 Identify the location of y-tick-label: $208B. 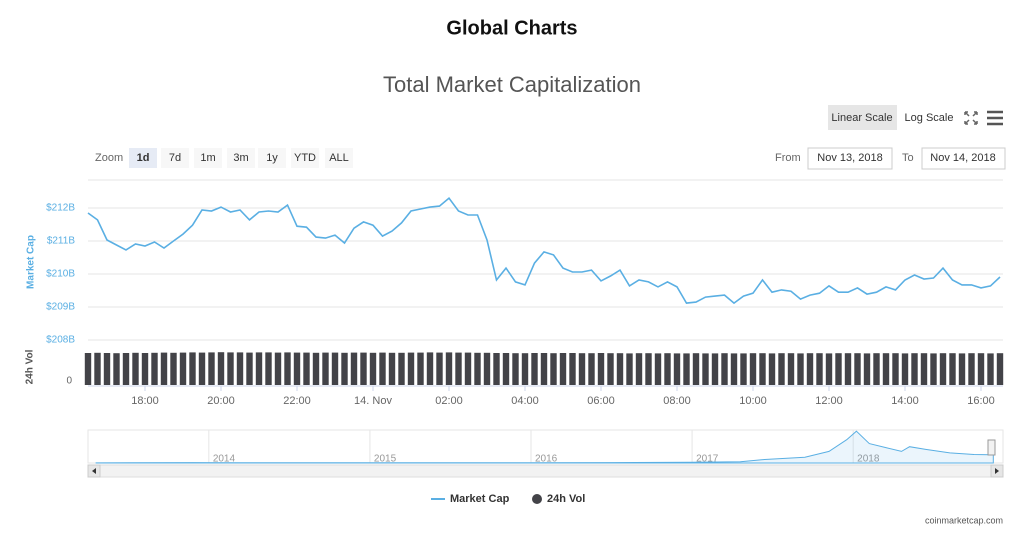
(60, 340).